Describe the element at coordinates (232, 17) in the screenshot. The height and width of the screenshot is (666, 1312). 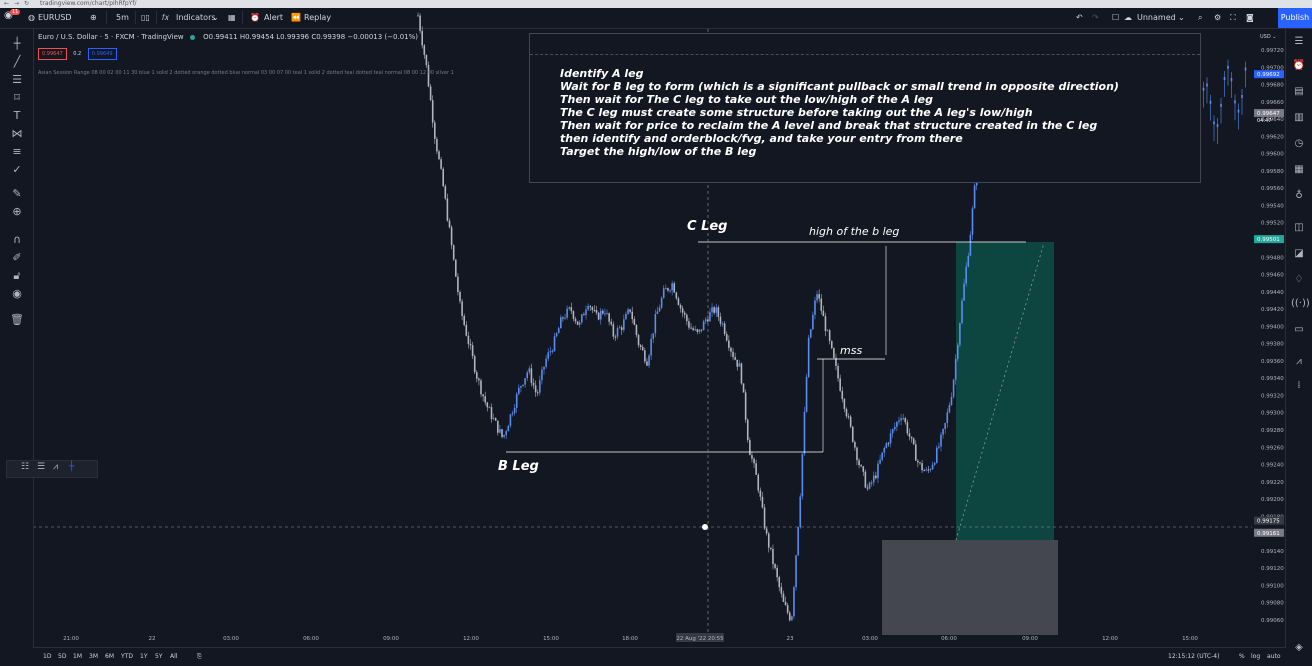
I see `templates-icon: ▦` at that location.